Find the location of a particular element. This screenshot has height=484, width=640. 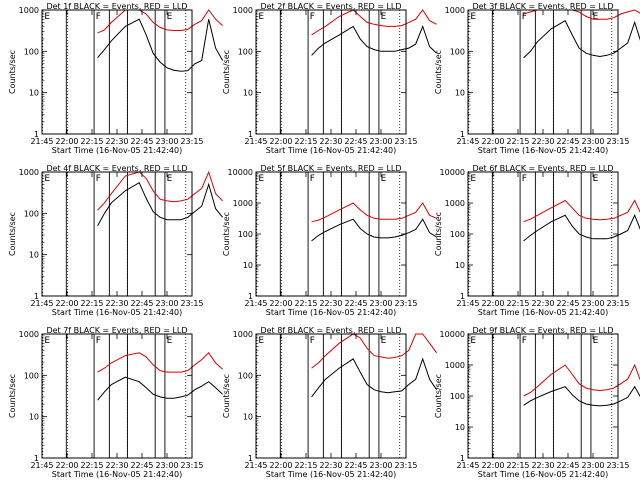

panel-title: Det 1f BLACK = Events, RED = LLD is located at coordinates (116, 6).